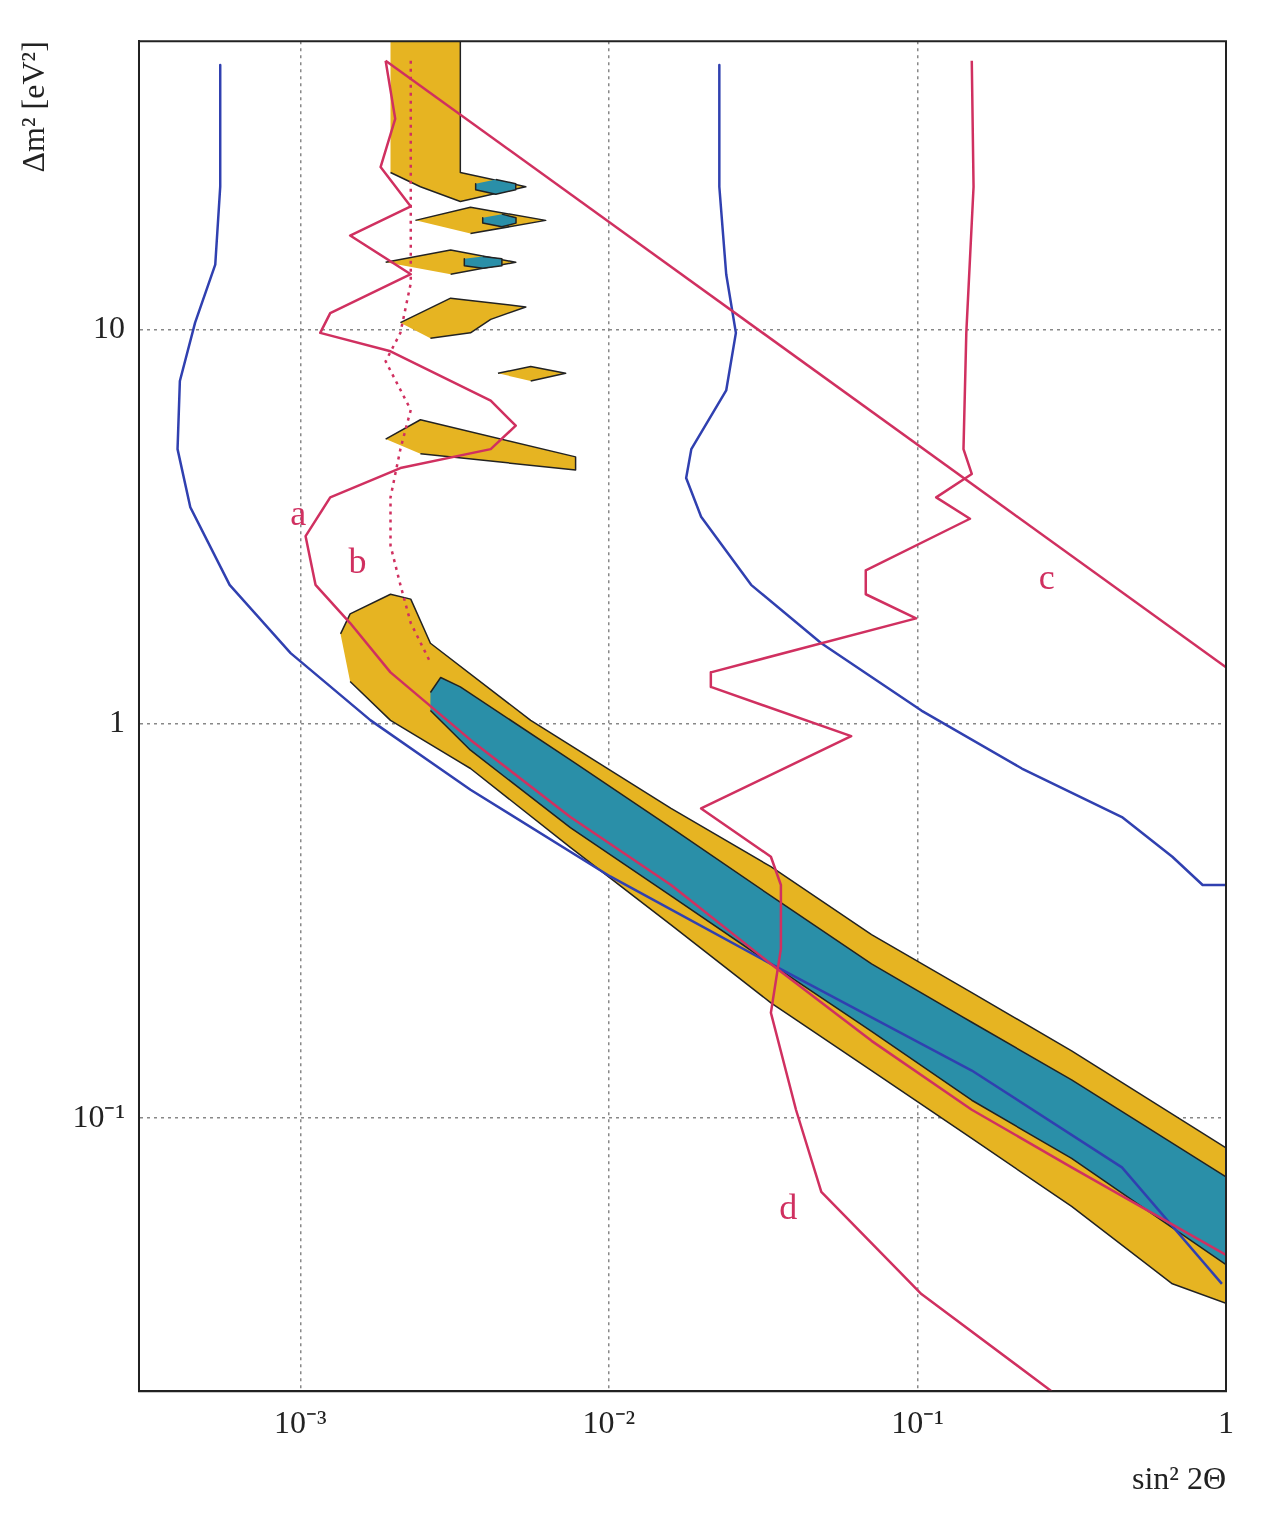 This screenshot has width=1262, height=1528. I want to click on annotation: a, so click(298, 512).